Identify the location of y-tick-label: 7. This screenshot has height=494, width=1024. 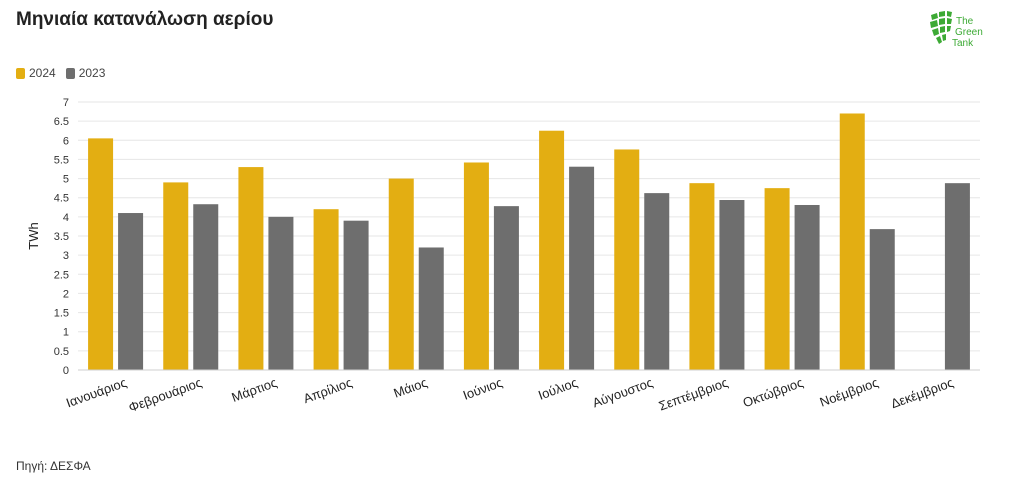
(66, 103).